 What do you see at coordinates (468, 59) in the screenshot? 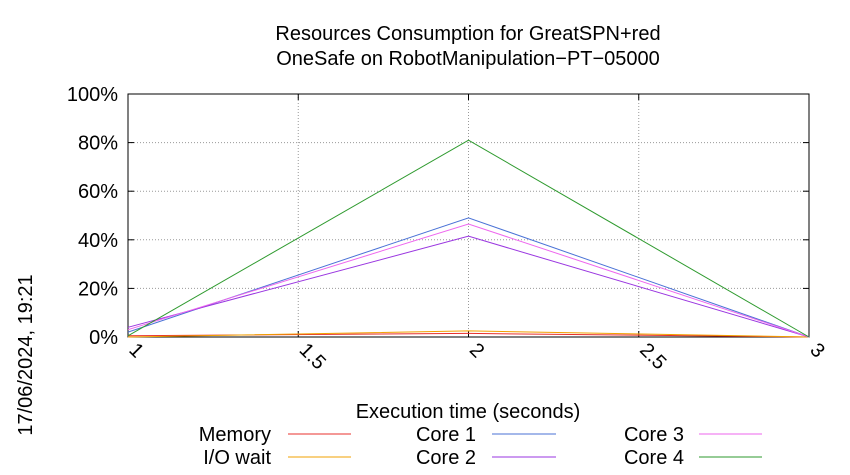
I see `chart-title-line-2: OneSafe on RobotManipulation−PT−05000` at bounding box center [468, 59].